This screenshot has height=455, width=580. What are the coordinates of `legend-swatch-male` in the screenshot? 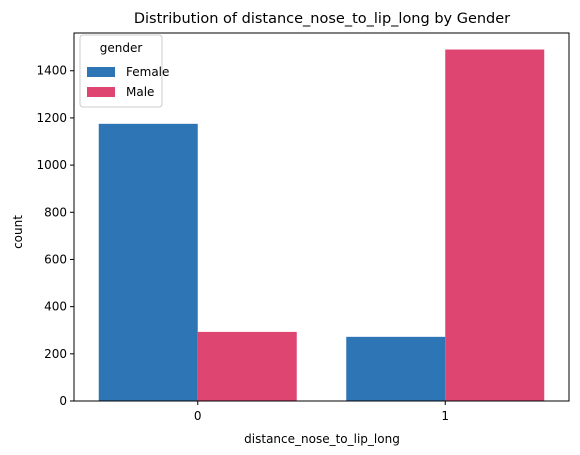 It's located at (101, 92).